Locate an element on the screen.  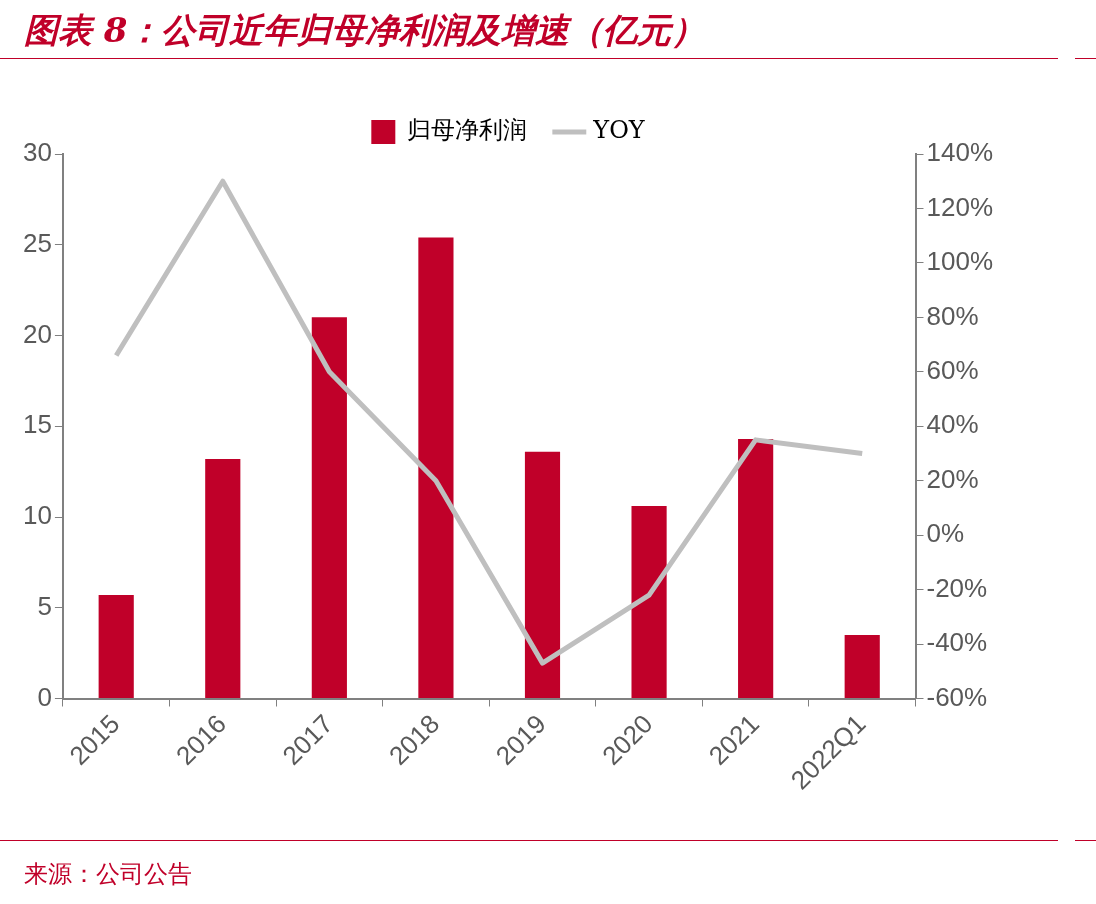
y2-tick-label: 40% is located at coordinates (952, 424).